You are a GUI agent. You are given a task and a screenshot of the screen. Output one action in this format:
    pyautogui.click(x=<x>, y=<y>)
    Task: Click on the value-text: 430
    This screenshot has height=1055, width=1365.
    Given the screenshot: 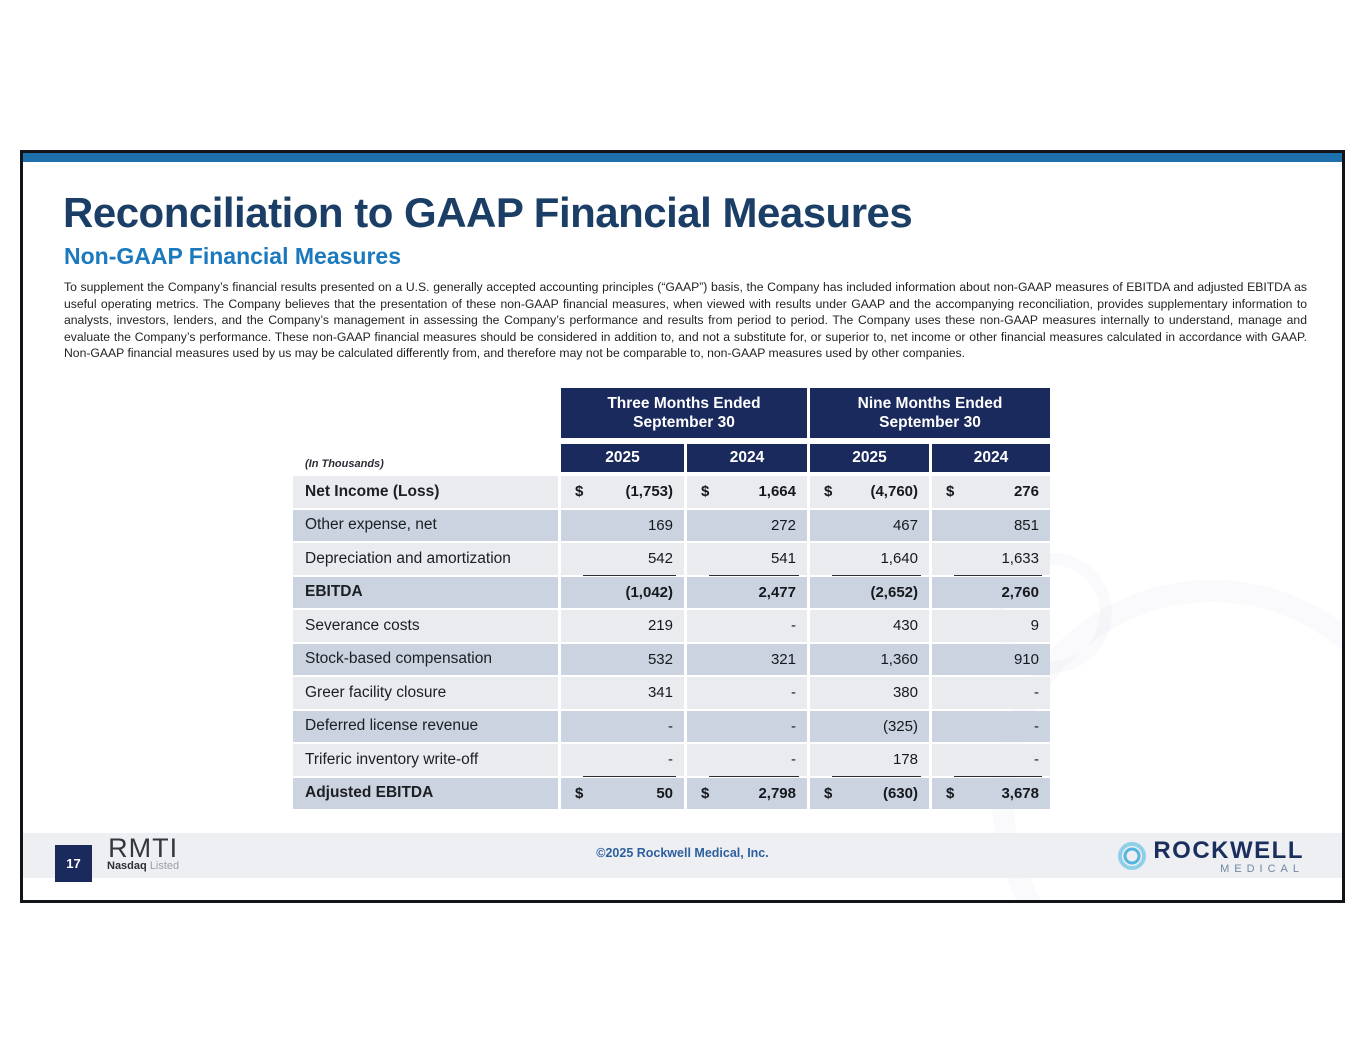 What is the action you would take?
    pyautogui.click(x=905, y=626)
    